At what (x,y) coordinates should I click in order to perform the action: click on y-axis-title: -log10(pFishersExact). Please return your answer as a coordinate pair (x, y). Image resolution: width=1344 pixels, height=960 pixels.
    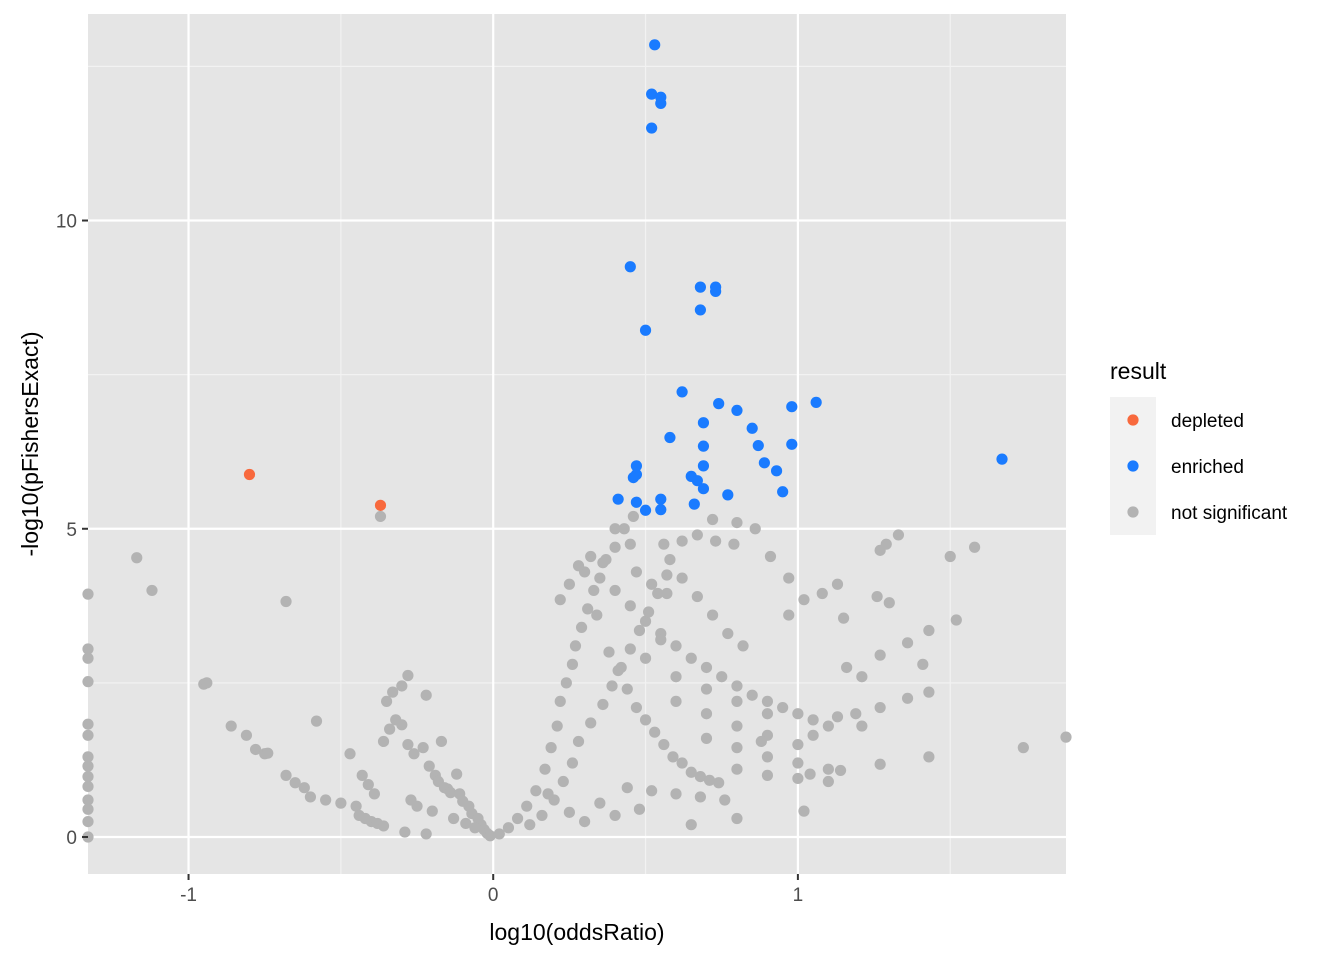
    Looking at the image, I should click on (30, 444).